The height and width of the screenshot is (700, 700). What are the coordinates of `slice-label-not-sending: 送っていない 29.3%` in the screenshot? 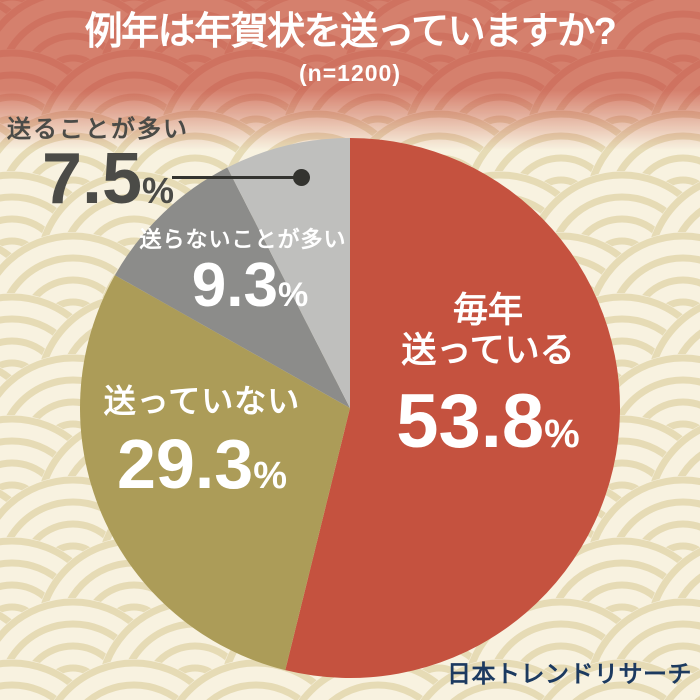 It's located at (202, 441).